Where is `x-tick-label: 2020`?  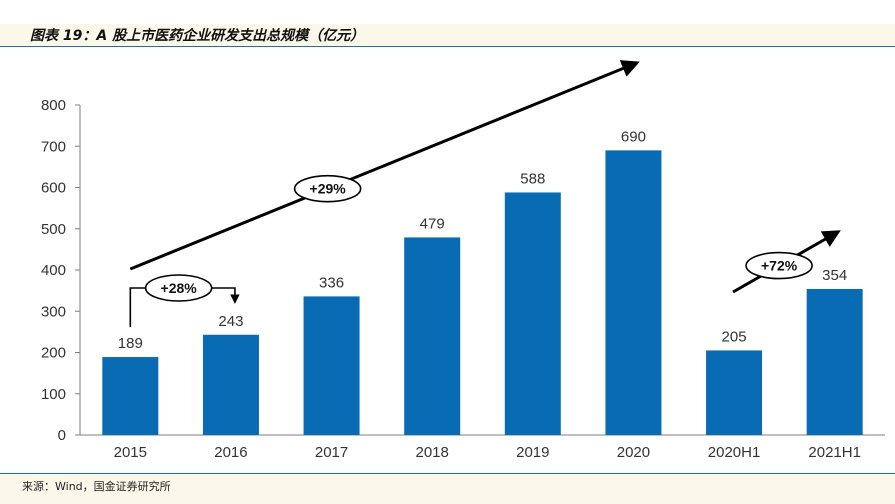
x-tick-label: 2020 is located at coordinates (633, 452).